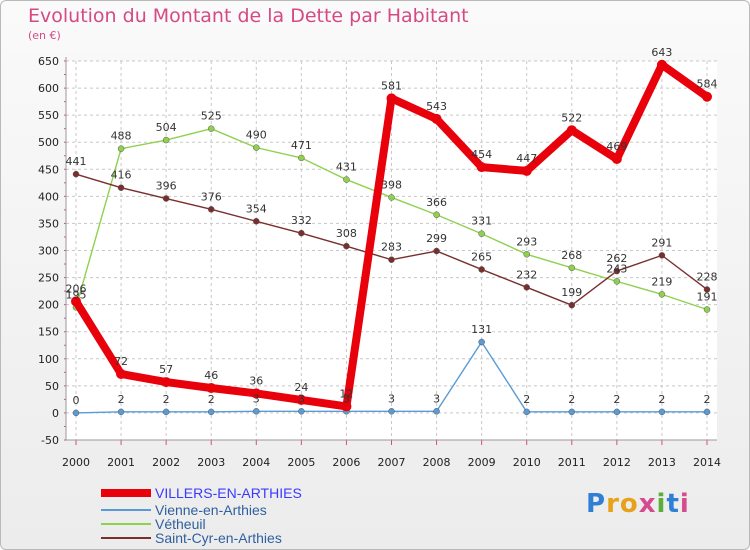 This screenshot has width=750, height=550. What do you see at coordinates (616, 146) in the screenshot?
I see `data-label-villers-en-arthies: 469` at bounding box center [616, 146].